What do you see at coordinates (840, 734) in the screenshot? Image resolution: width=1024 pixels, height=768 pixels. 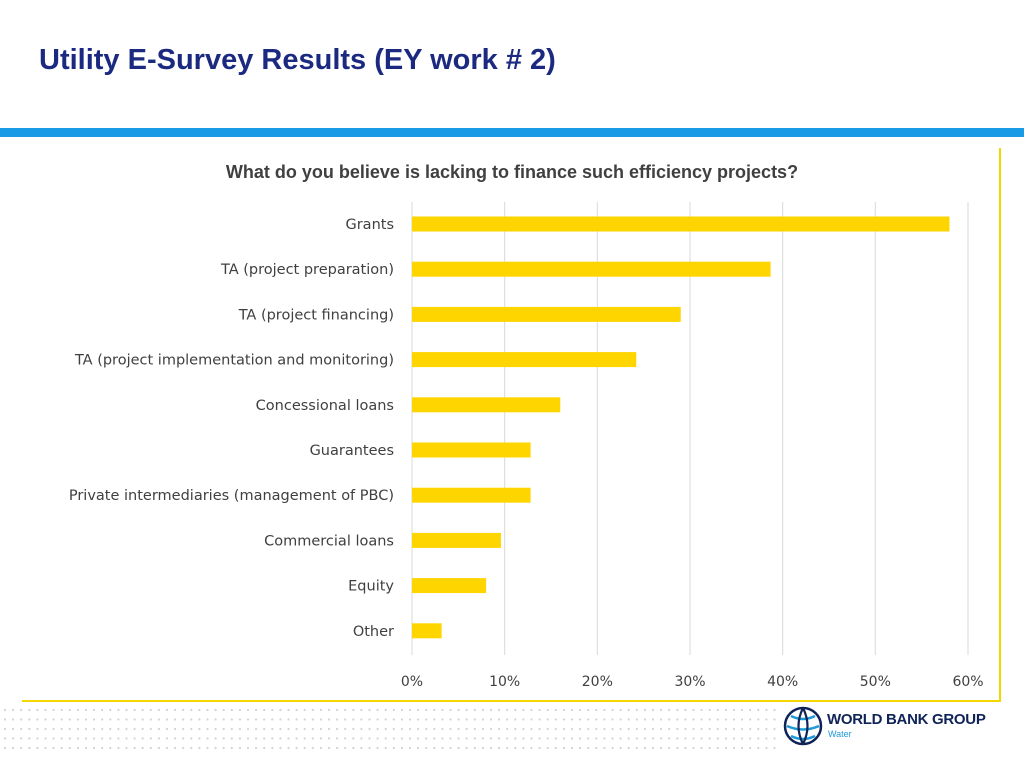 I see `logo-subtitle: Water` at bounding box center [840, 734].